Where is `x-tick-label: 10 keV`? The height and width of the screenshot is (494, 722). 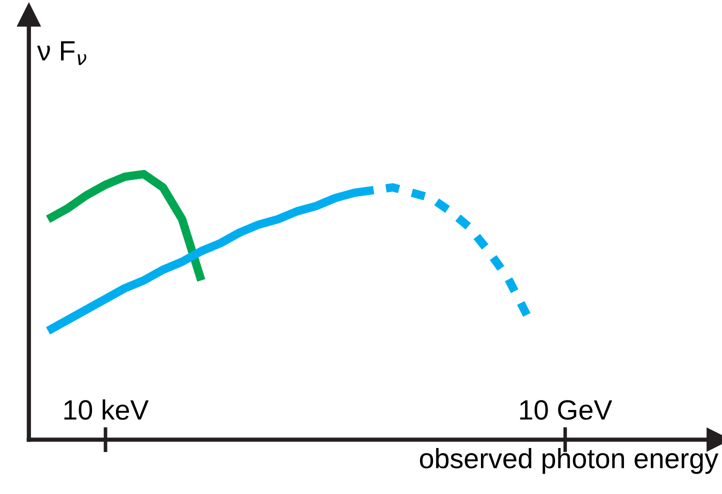
x-tick-label: 10 keV is located at coordinates (106, 409).